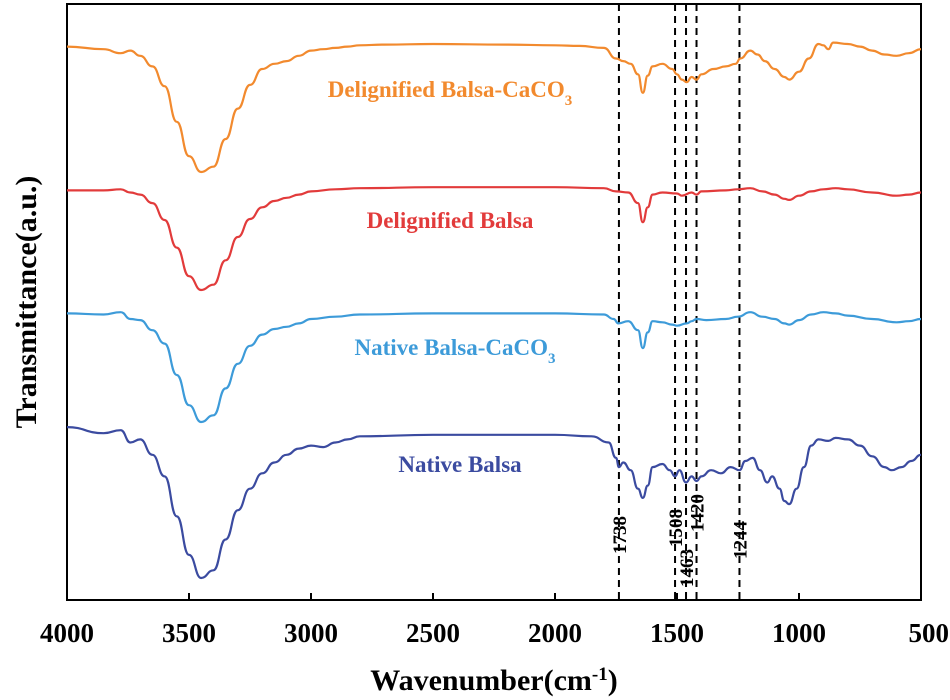 The height and width of the screenshot is (700, 950). What do you see at coordinates (67, 633) in the screenshot?
I see `x-tick-label-4000: 4000` at bounding box center [67, 633].